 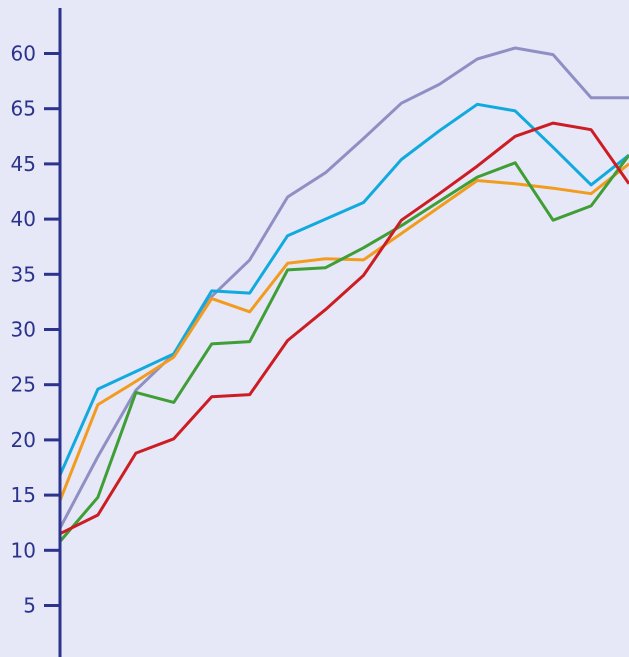 I want to click on y-tick-label: 45, so click(x=23, y=164).